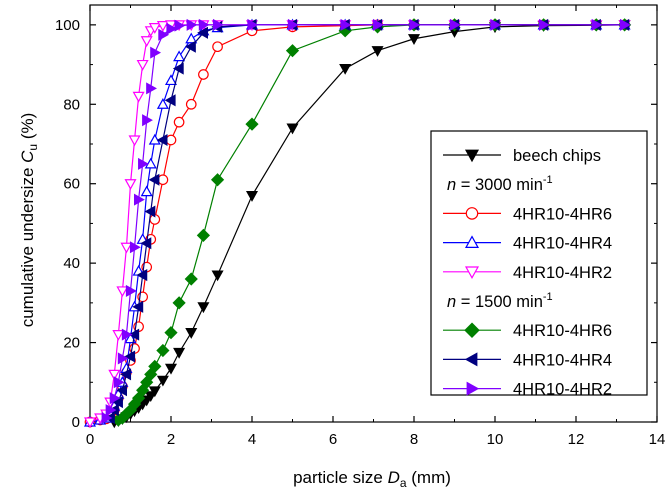 This screenshot has width=667, height=493. Describe the element at coordinates (495, 439) in the screenshot. I see `x-tick-label: 10` at that location.